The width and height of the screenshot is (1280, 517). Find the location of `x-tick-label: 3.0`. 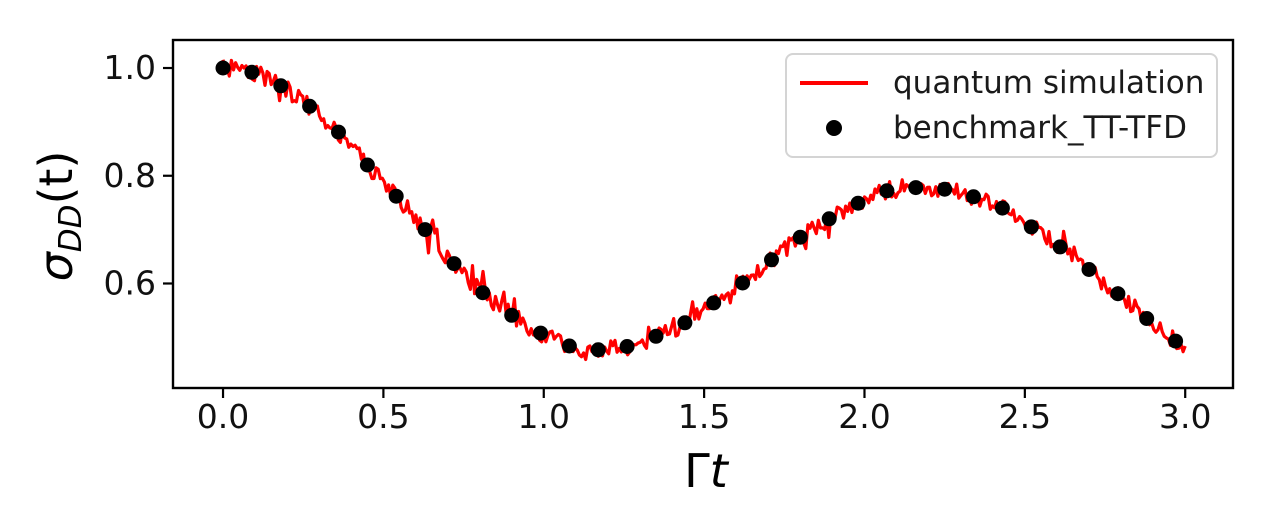

x-tick-label: 3.0 is located at coordinates (1185, 416).